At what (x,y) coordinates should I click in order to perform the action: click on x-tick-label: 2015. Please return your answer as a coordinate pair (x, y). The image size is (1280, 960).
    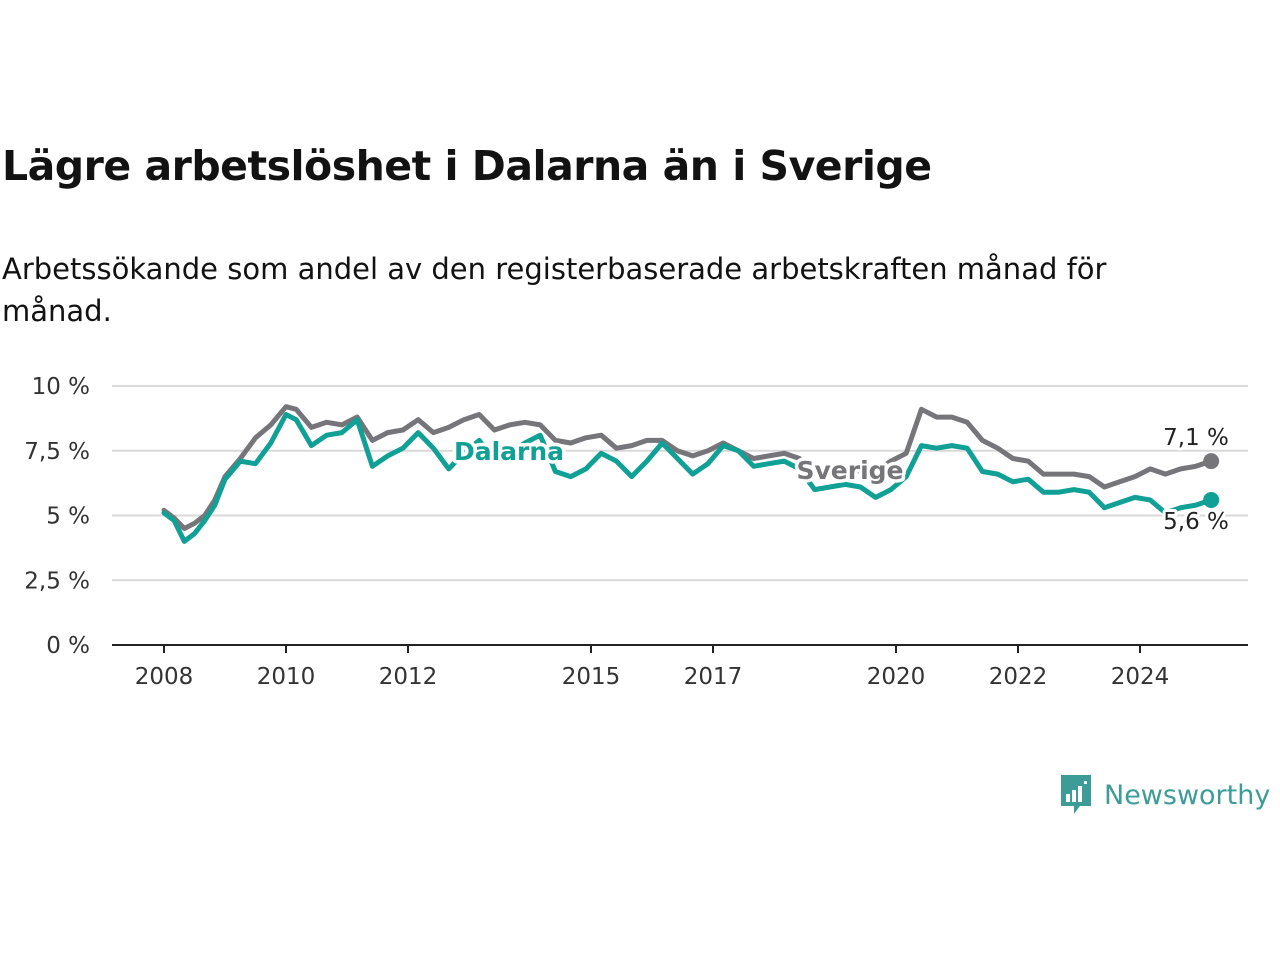
    Looking at the image, I should click on (591, 677).